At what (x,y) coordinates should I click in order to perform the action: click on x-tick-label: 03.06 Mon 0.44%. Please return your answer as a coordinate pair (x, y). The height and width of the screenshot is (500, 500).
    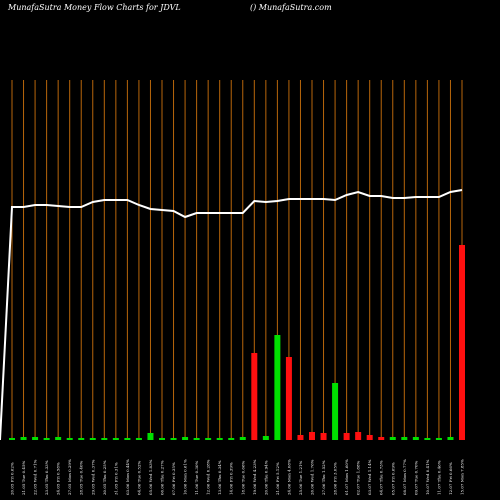
    Looking at the image, I should click on (127, 477).